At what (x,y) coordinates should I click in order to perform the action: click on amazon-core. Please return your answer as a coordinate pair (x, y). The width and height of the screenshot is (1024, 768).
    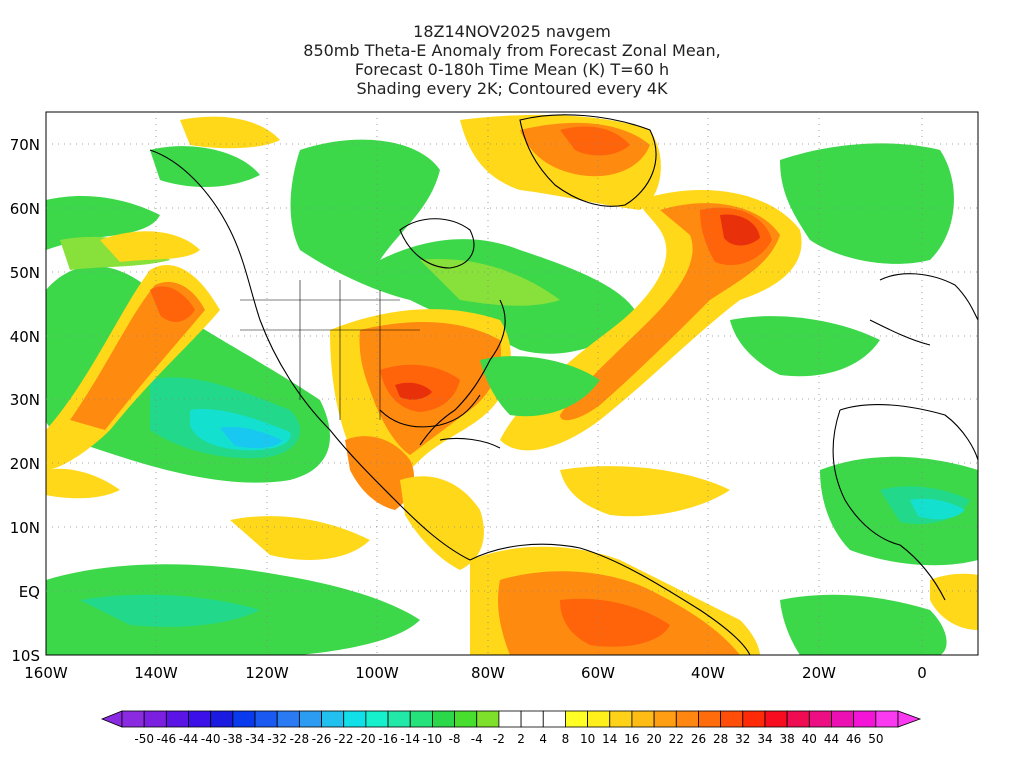
    Looking at the image, I should click on (615, 622).